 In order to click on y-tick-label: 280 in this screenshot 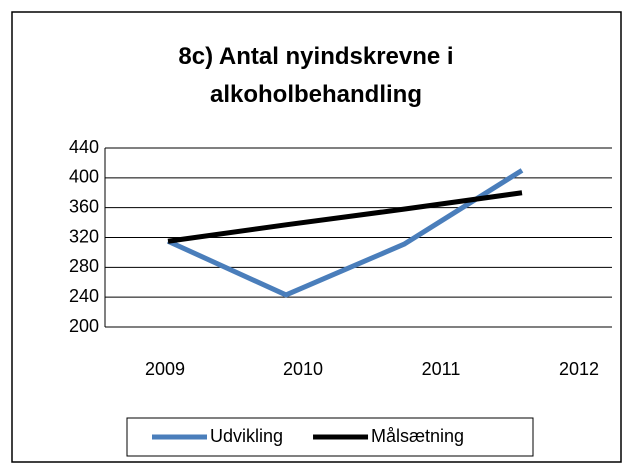, I will do `click(84, 266)`.